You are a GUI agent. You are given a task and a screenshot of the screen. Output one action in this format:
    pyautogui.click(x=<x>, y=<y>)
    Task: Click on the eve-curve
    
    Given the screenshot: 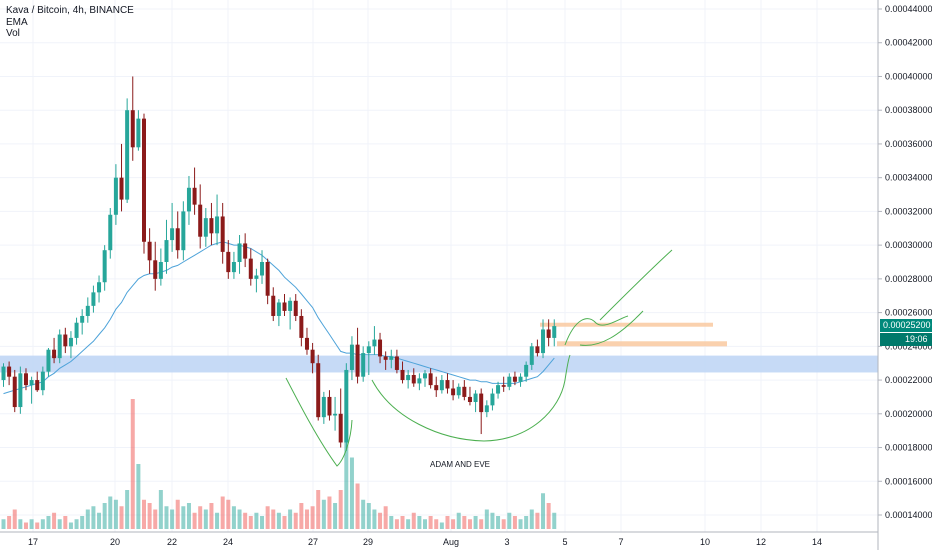 What is the action you would take?
    pyautogui.click(x=471, y=398)
    